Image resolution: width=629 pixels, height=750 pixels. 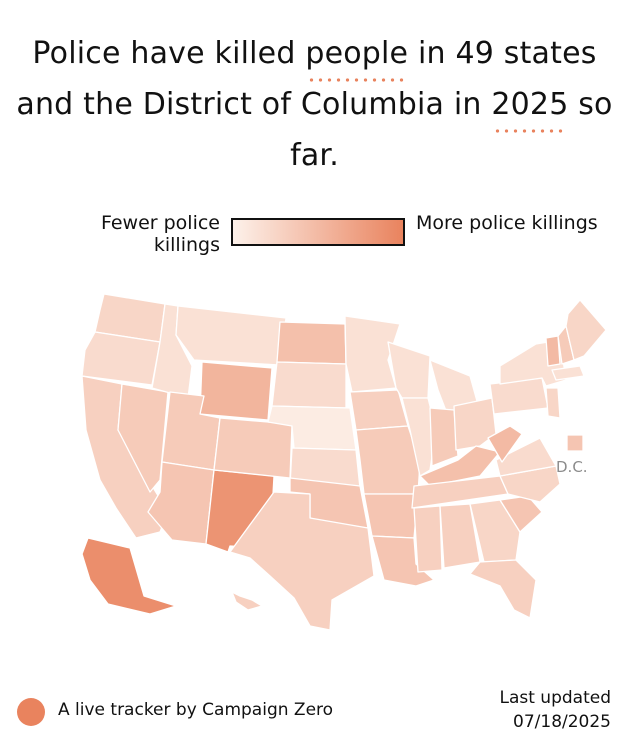 I want to click on state-in, so click(x=444, y=437).